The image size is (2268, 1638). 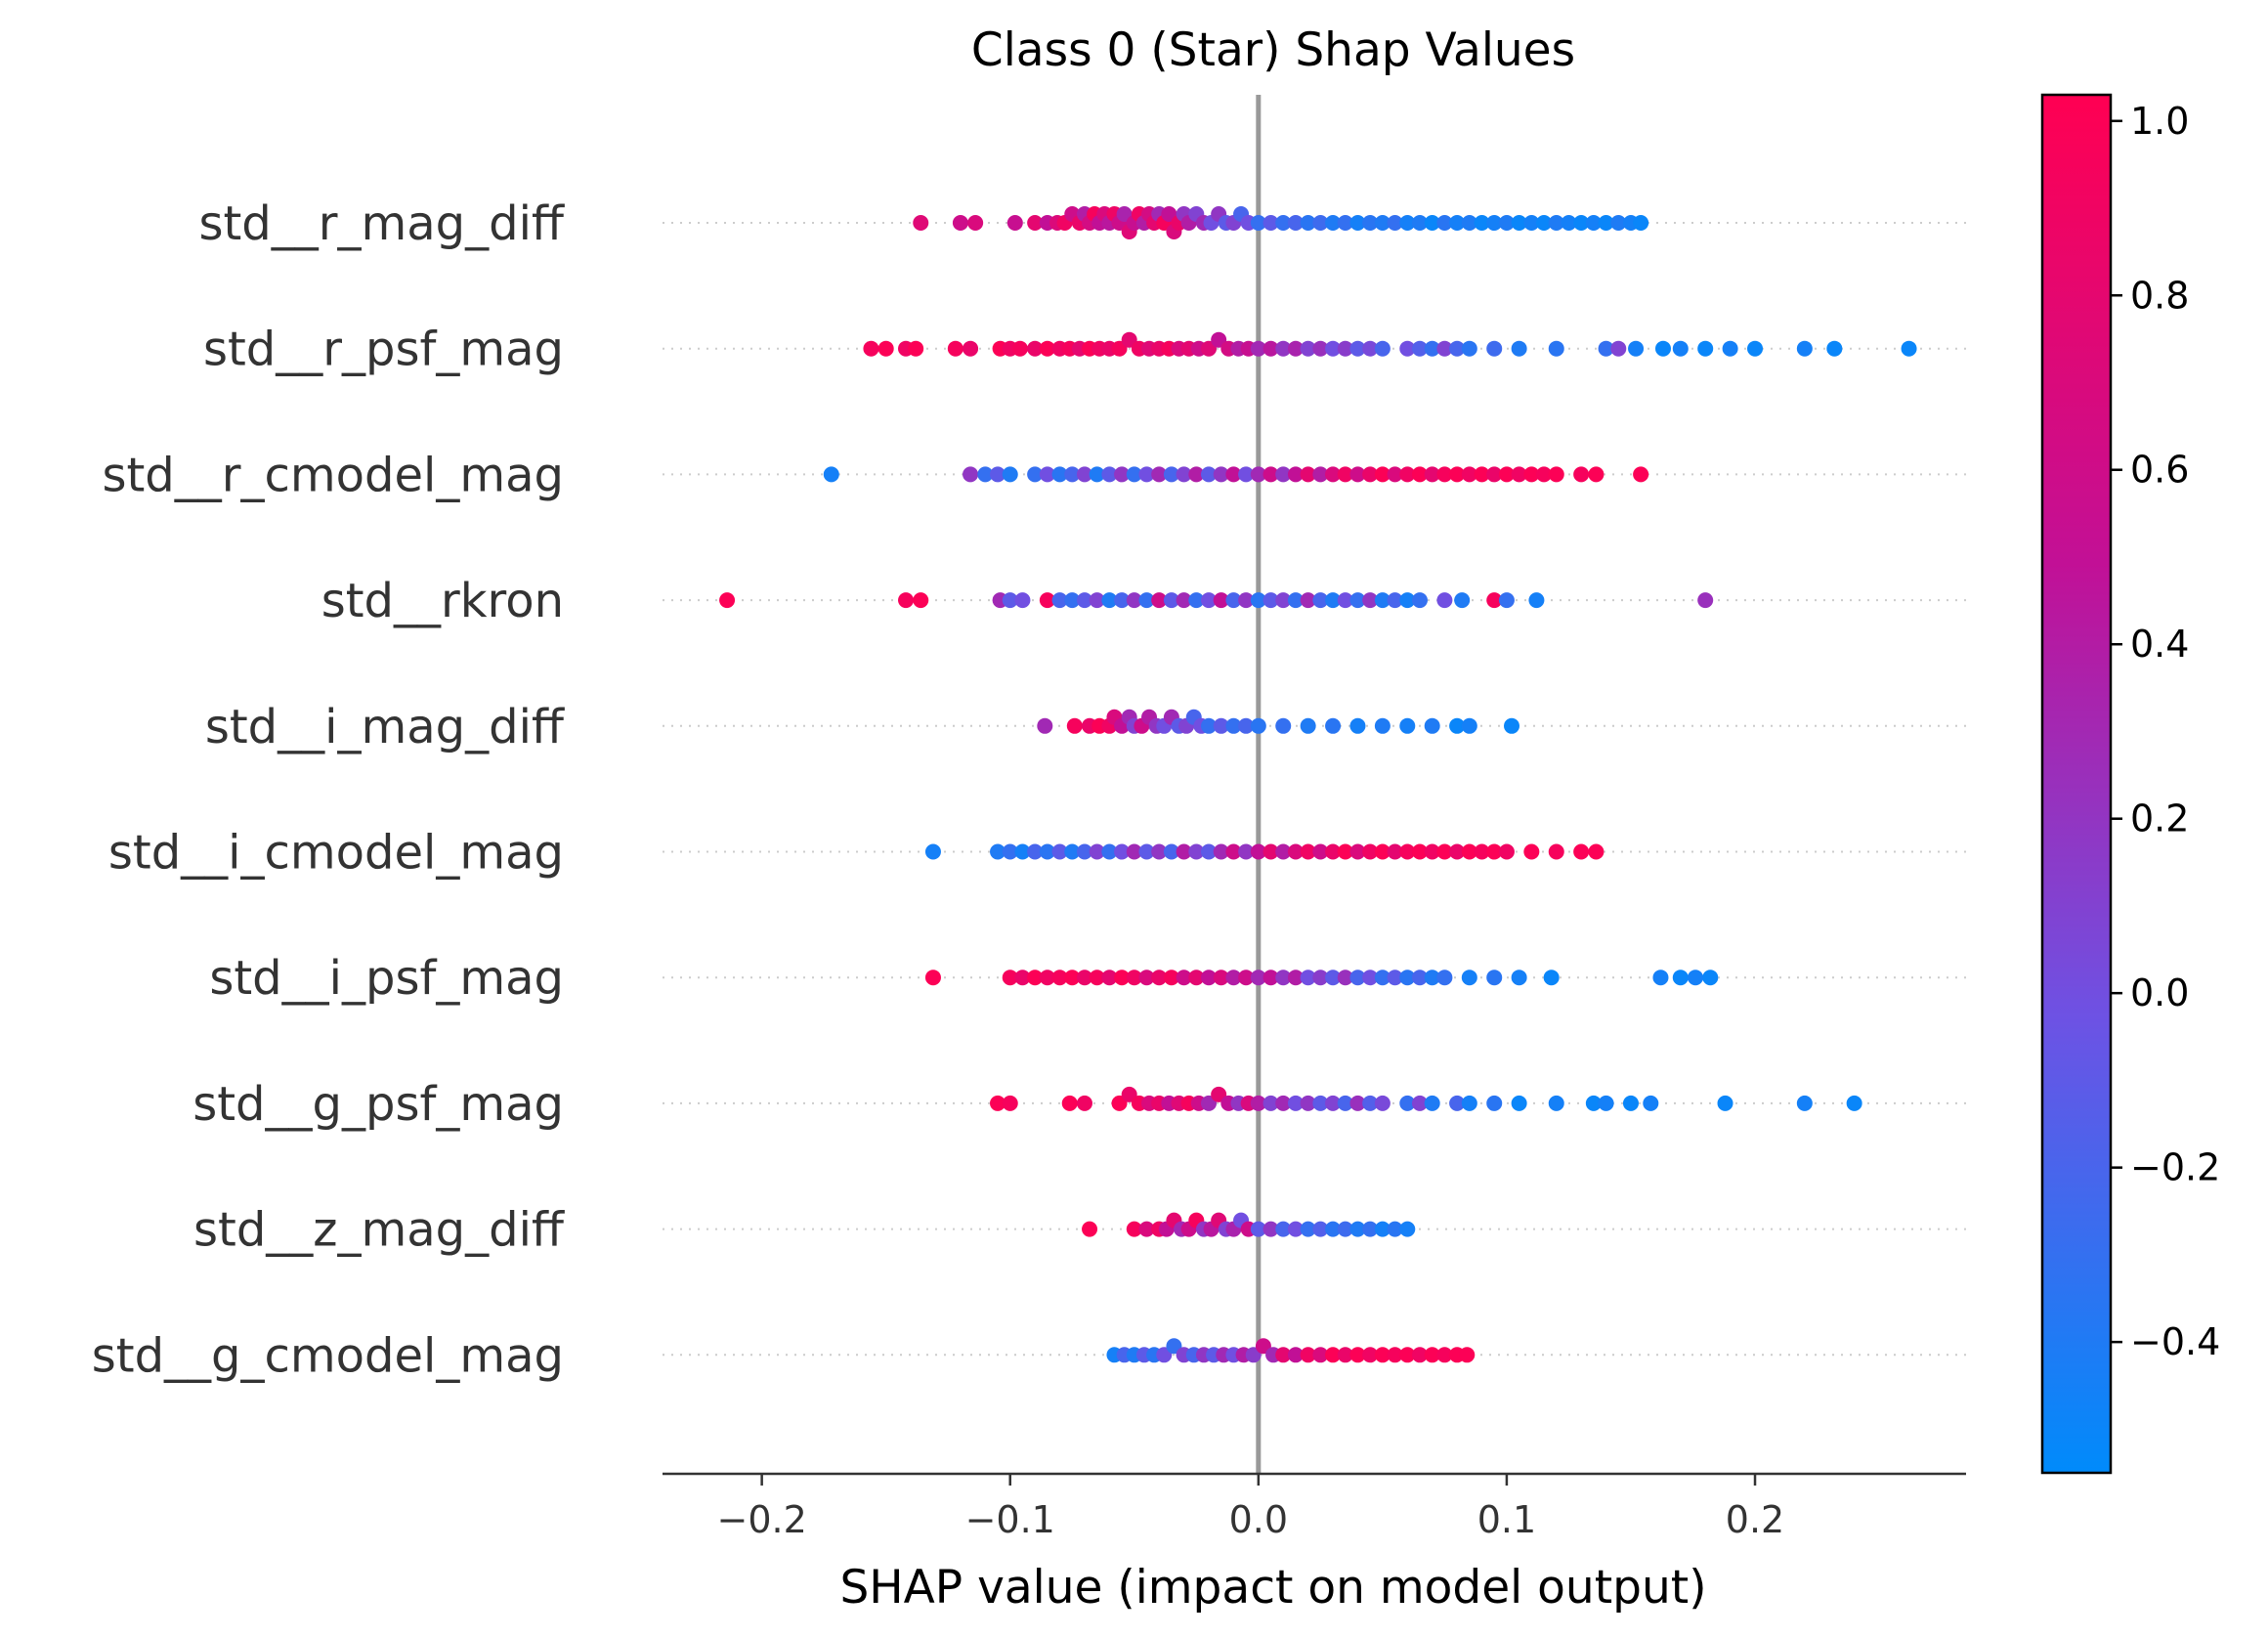 What do you see at coordinates (379, 1230) in the screenshot?
I see `feature-label: std__z_mag_diff` at bounding box center [379, 1230].